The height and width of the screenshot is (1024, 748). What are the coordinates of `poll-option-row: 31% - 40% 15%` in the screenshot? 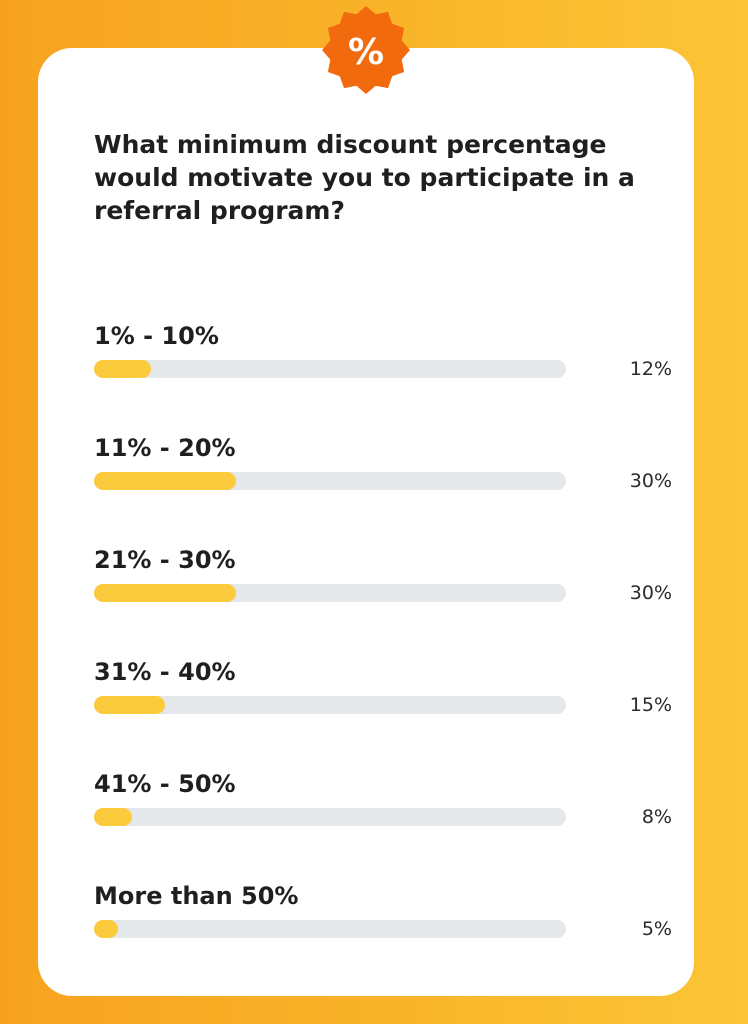 It's located at (383, 698).